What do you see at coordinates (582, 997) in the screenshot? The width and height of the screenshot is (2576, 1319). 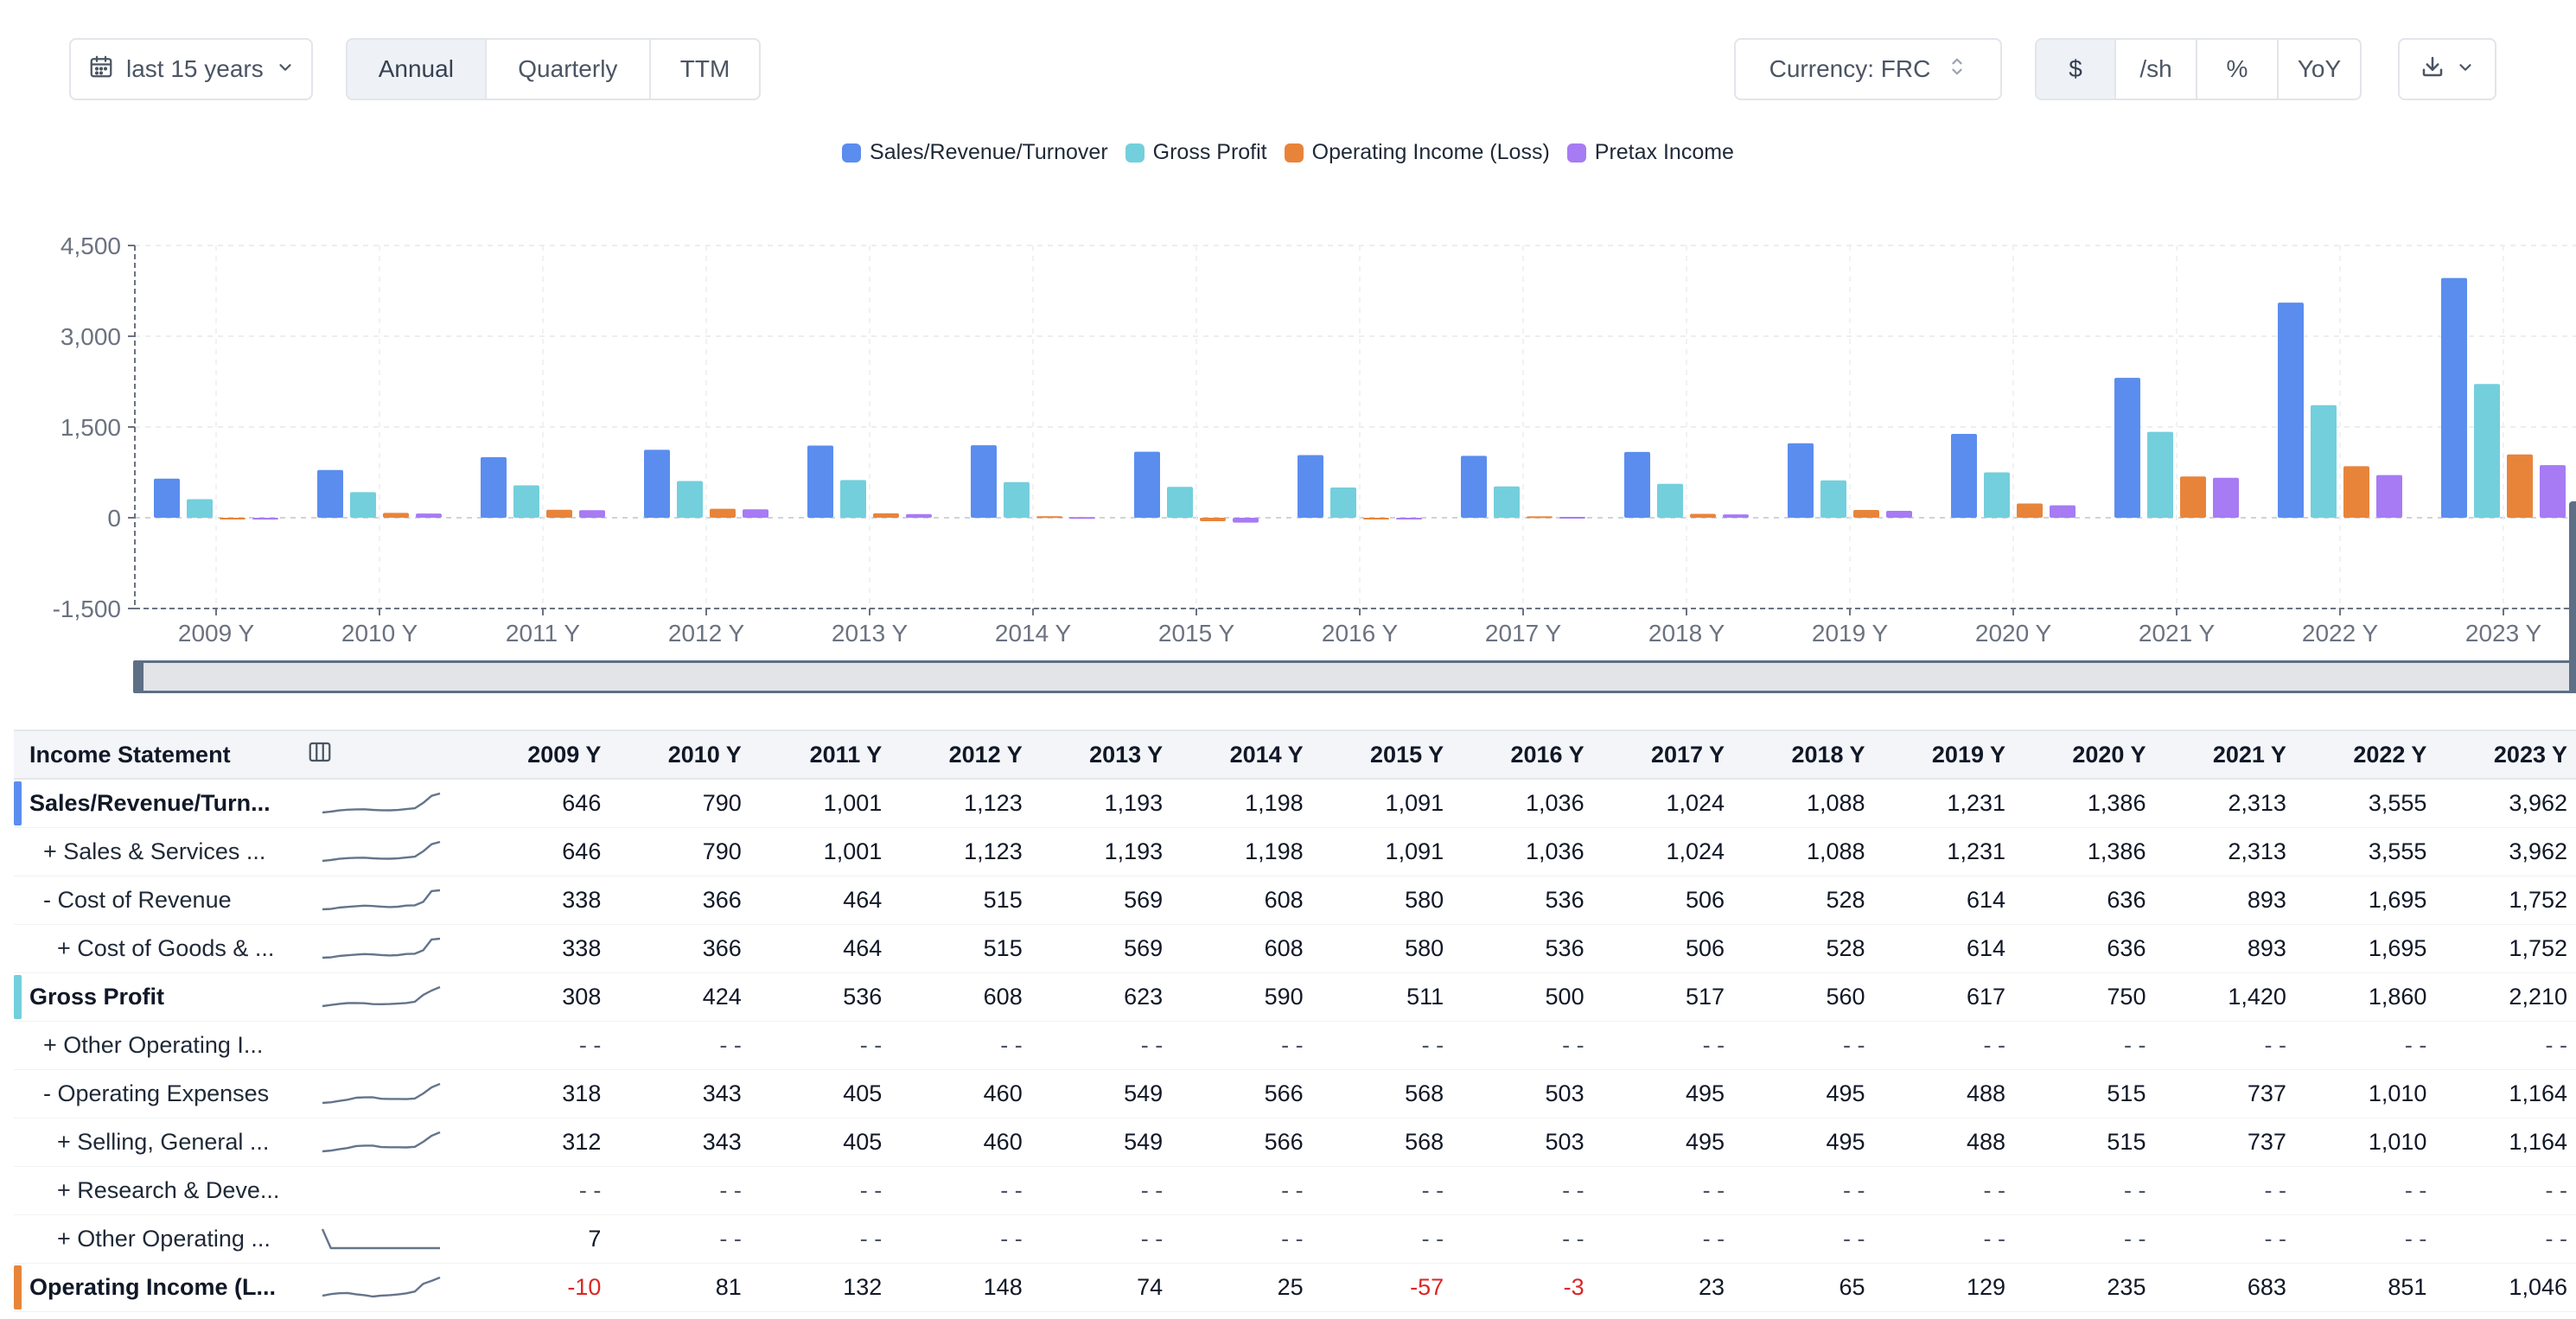 I see `value-cell: 308` at bounding box center [582, 997].